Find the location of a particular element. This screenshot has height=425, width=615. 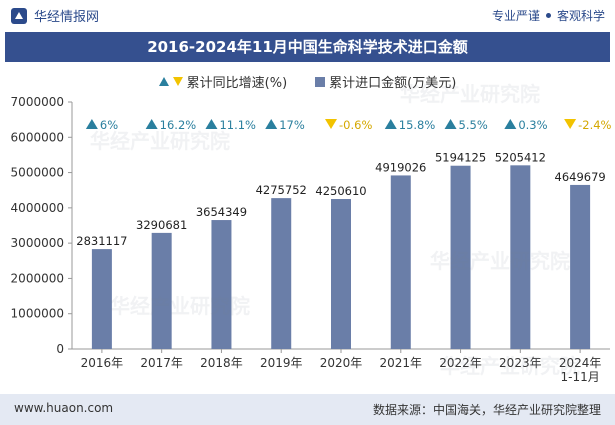

y-tick-label: 0 is located at coordinates (60, 349).